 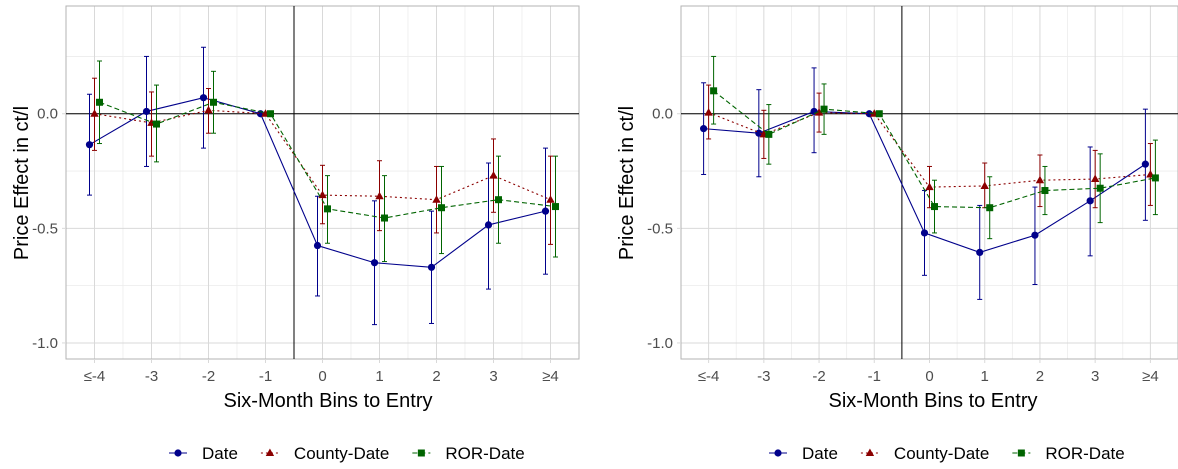 I want to click on series-line, so click(x=934, y=149).